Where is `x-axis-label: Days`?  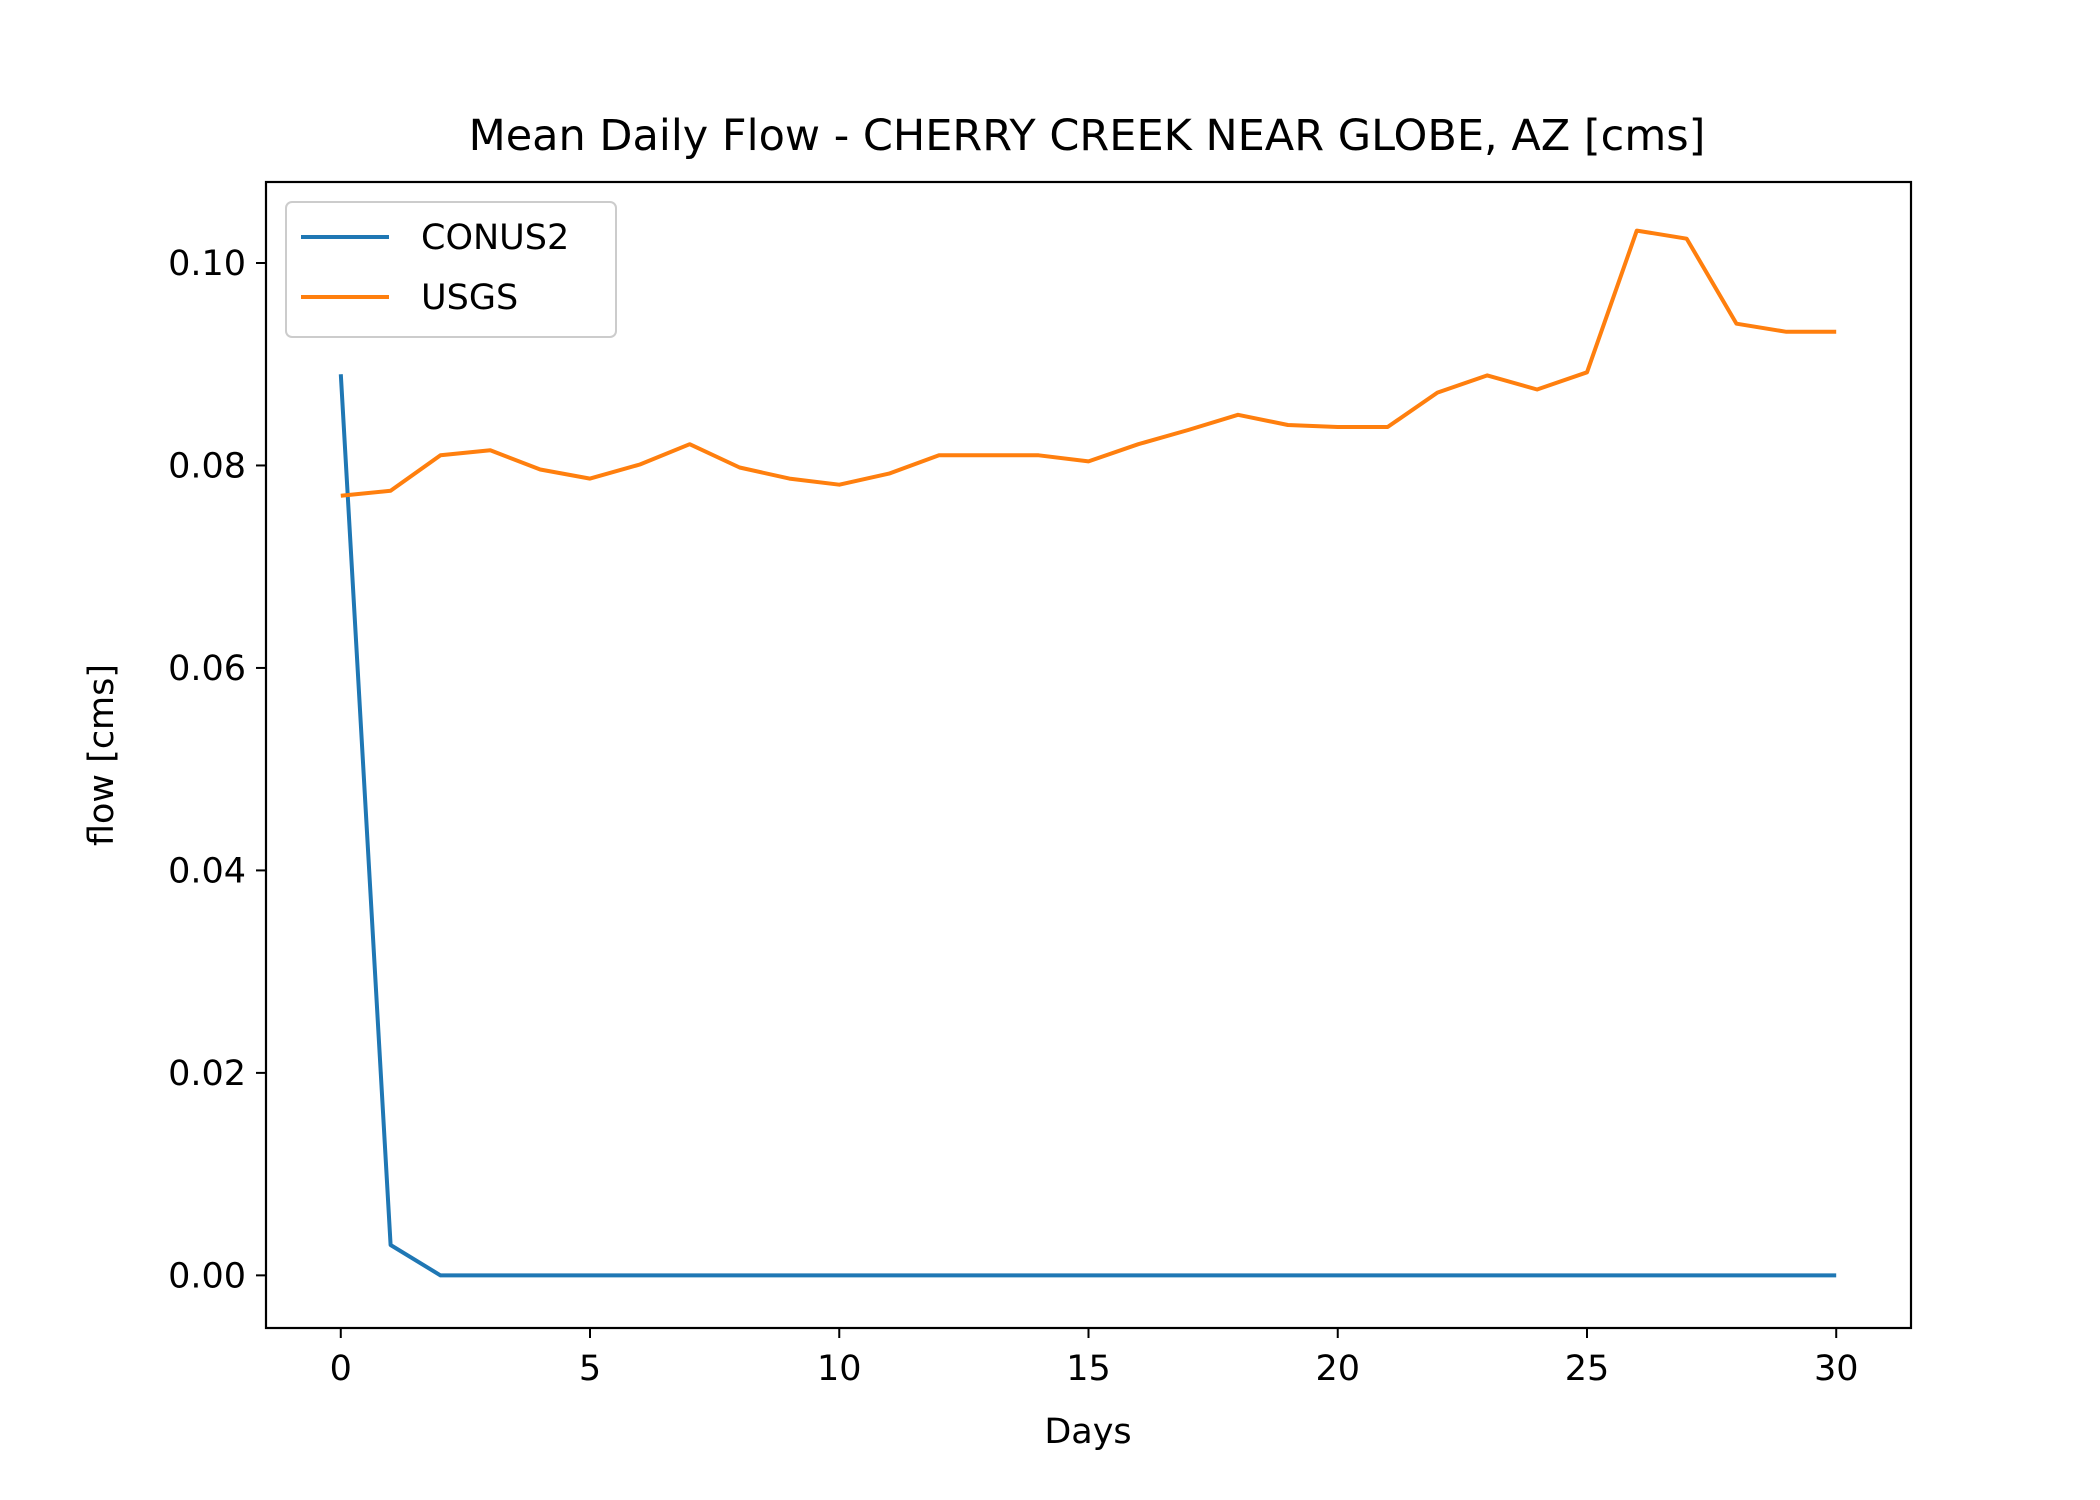 x-axis-label: Days is located at coordinates (1087, 1432).